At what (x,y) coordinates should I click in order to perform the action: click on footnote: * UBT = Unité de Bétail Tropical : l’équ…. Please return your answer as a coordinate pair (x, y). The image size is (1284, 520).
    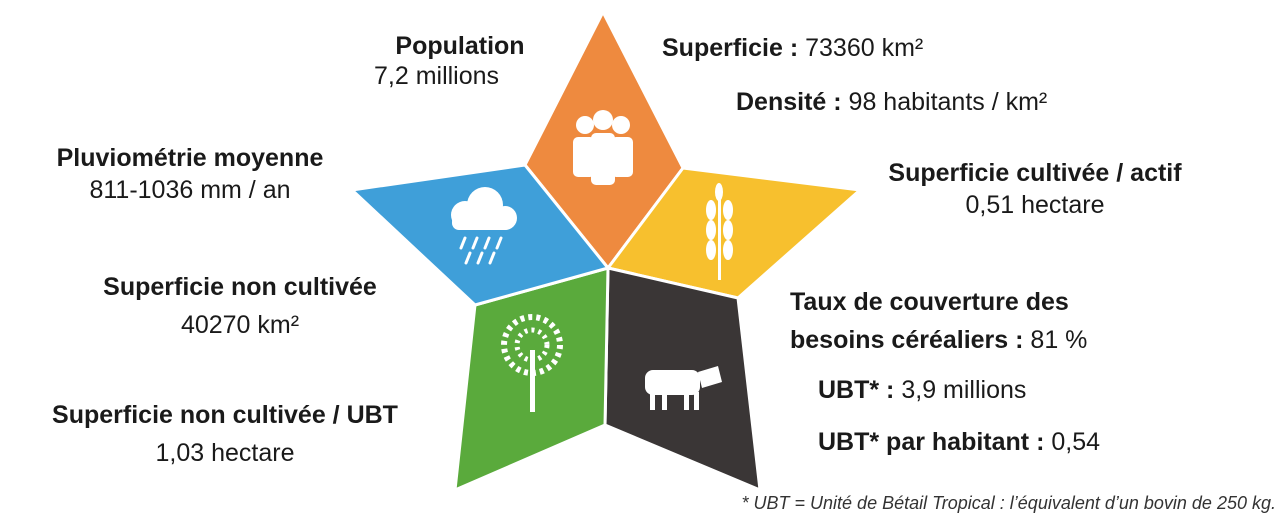
    Looking at the image, I should click on (1008, 503).